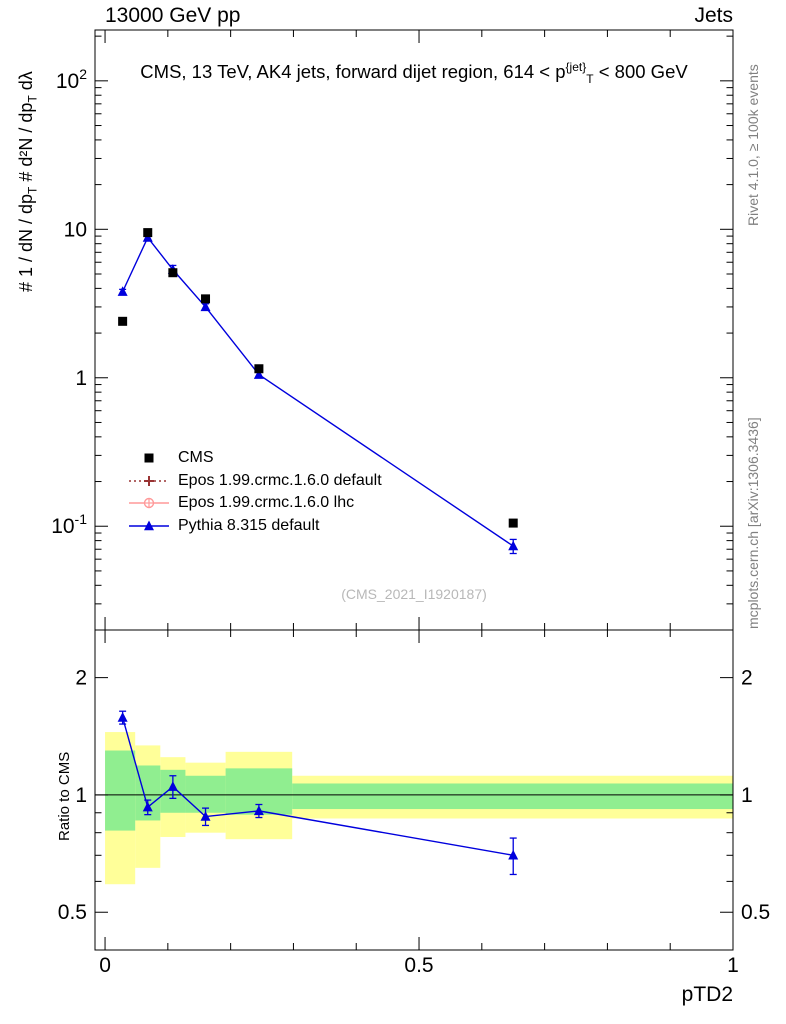 This screenshot has width=786, height=1024. I want to click on legend-item-label: CMS, so click(196, 458).